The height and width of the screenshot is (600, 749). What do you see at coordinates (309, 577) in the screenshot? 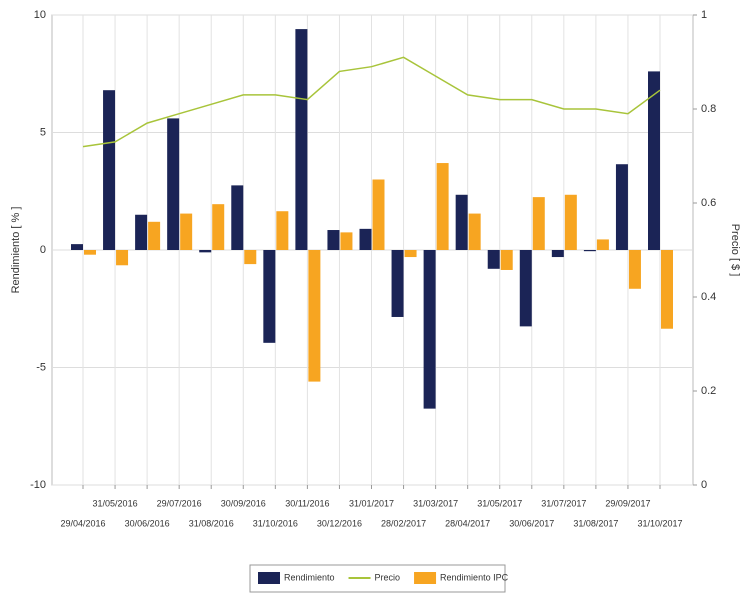
I see `legend-label: Rendimiento` at bounding box center [309, 577].